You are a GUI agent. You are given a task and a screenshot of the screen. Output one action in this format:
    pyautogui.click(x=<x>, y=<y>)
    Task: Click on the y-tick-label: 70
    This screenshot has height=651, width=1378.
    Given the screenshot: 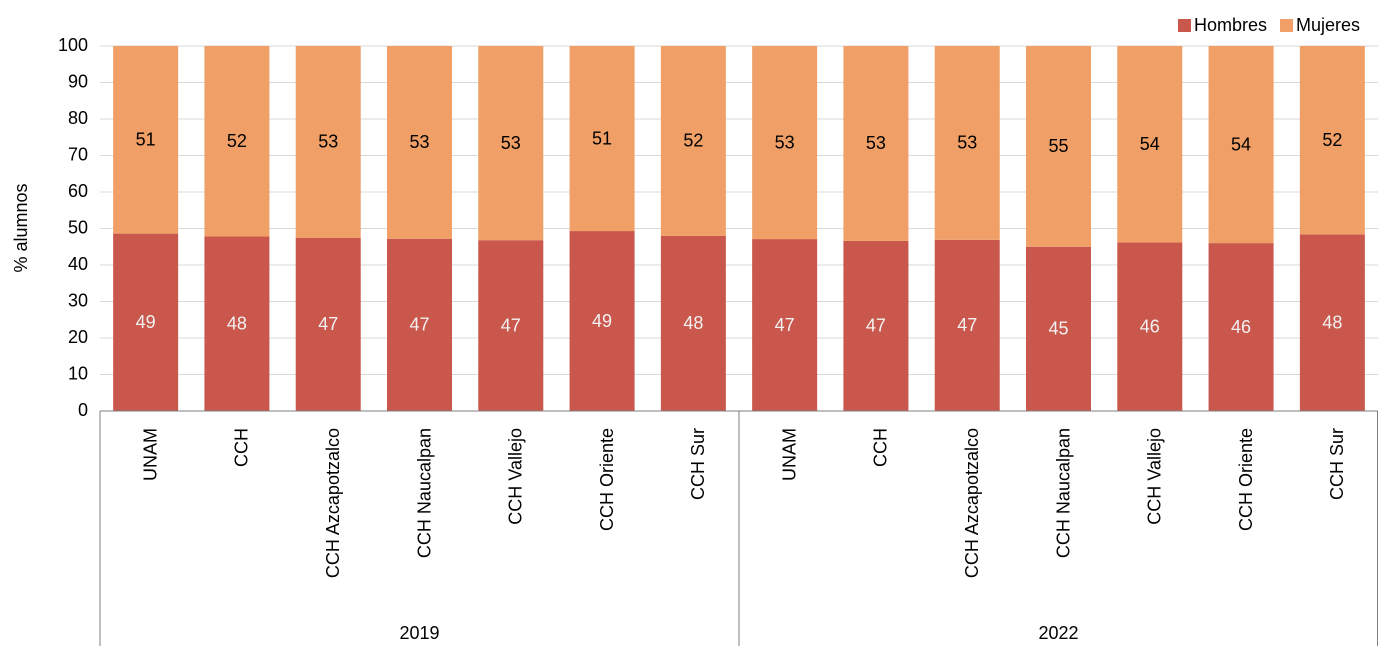 What is the action you would take?
    pyautogui.click(x=78, y=154)
    